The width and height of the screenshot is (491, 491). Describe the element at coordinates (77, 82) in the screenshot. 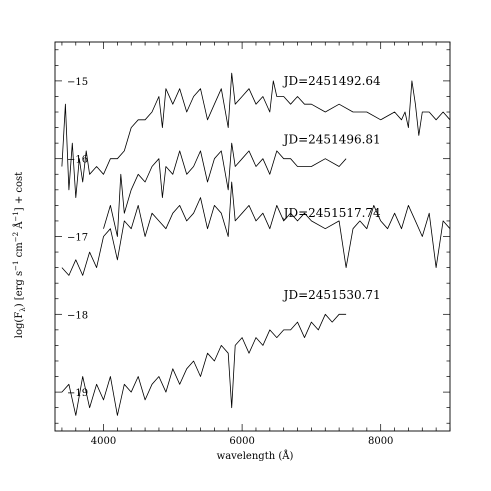

I see `y-tick-label: −15` at that location.